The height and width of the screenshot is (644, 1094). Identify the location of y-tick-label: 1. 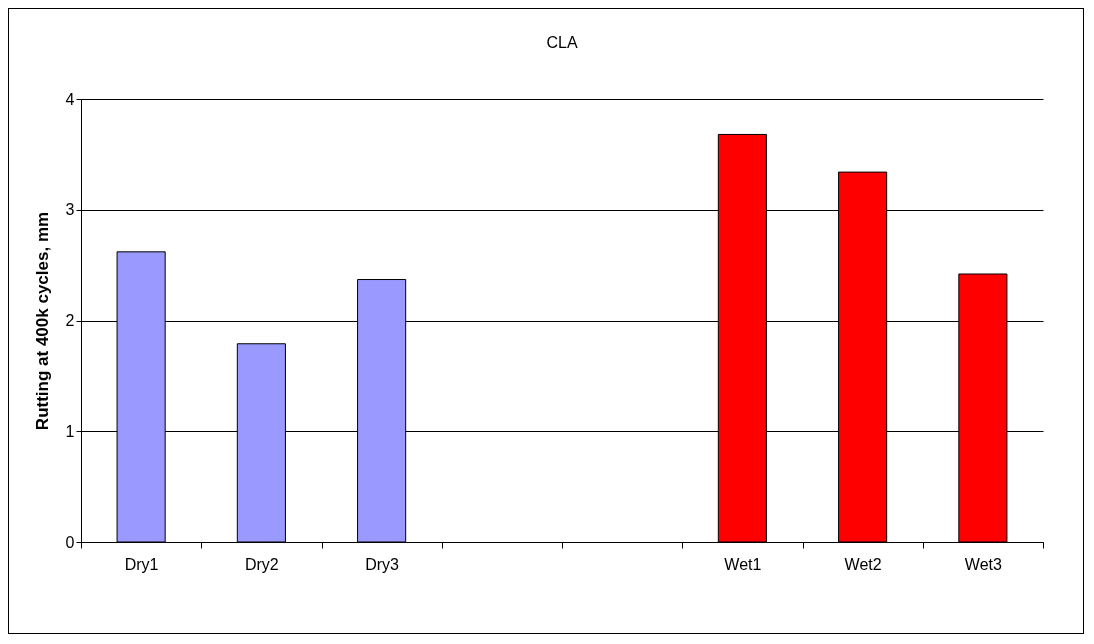
(70, 431).